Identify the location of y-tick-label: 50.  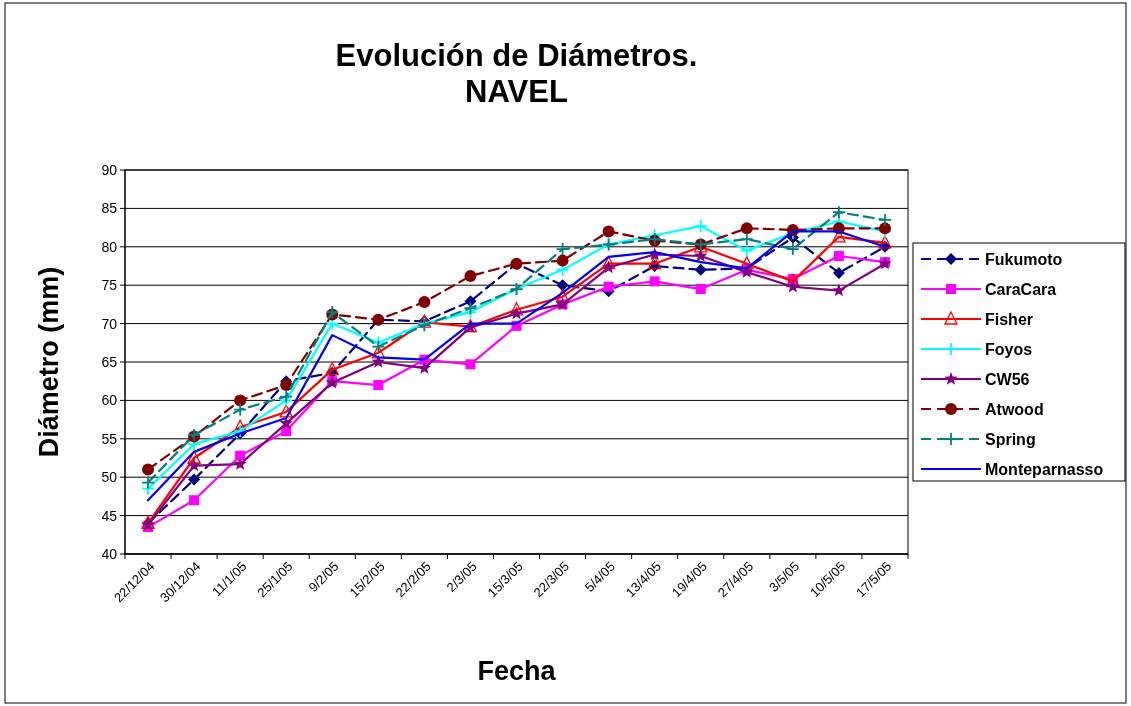
(109, 477).